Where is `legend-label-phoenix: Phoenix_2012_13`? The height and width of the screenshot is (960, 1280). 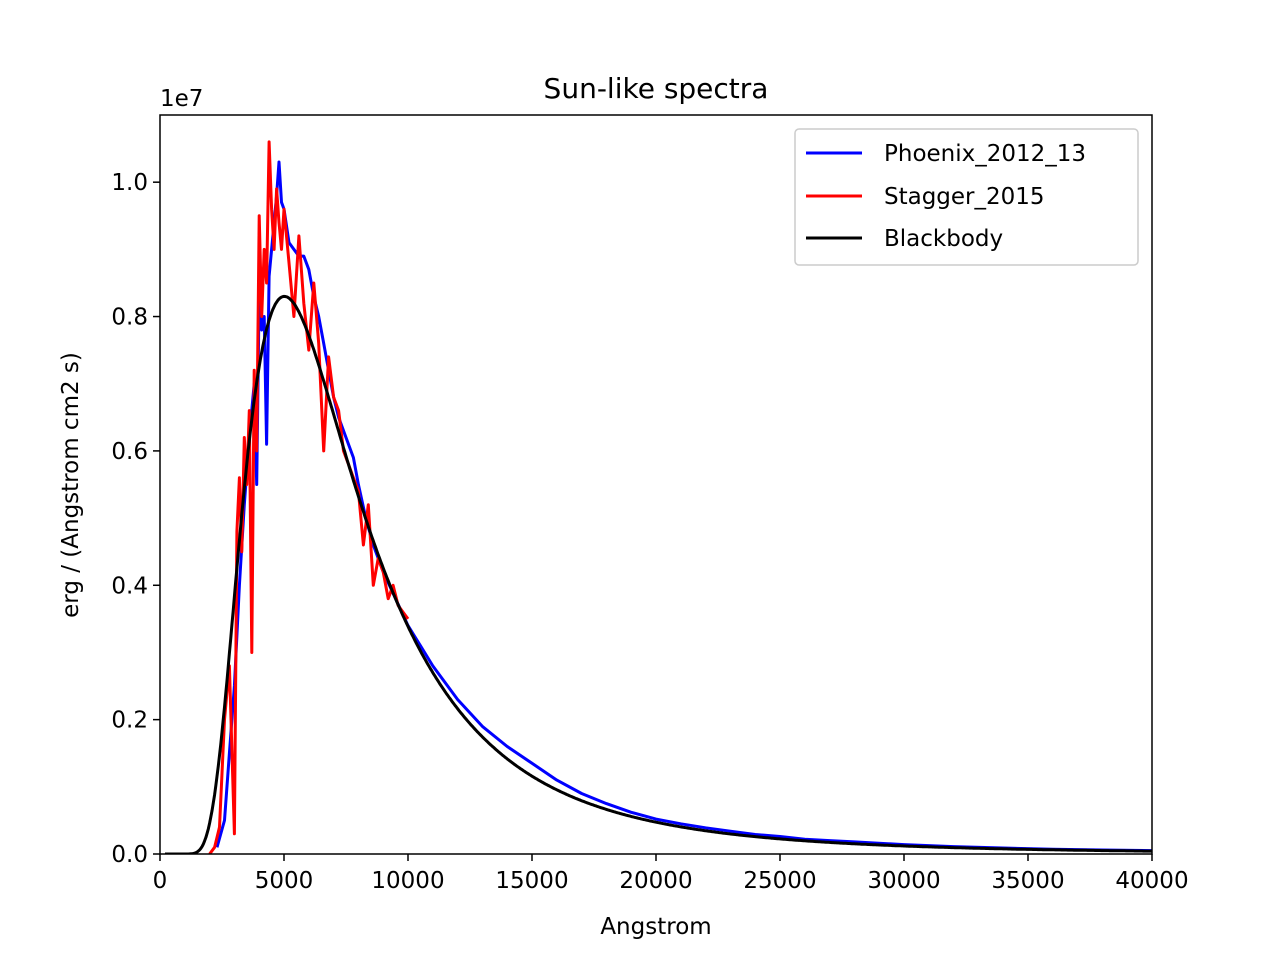
legend-label-phoenix: Phoenix_2012_13 is located at coordinates (985, 154).